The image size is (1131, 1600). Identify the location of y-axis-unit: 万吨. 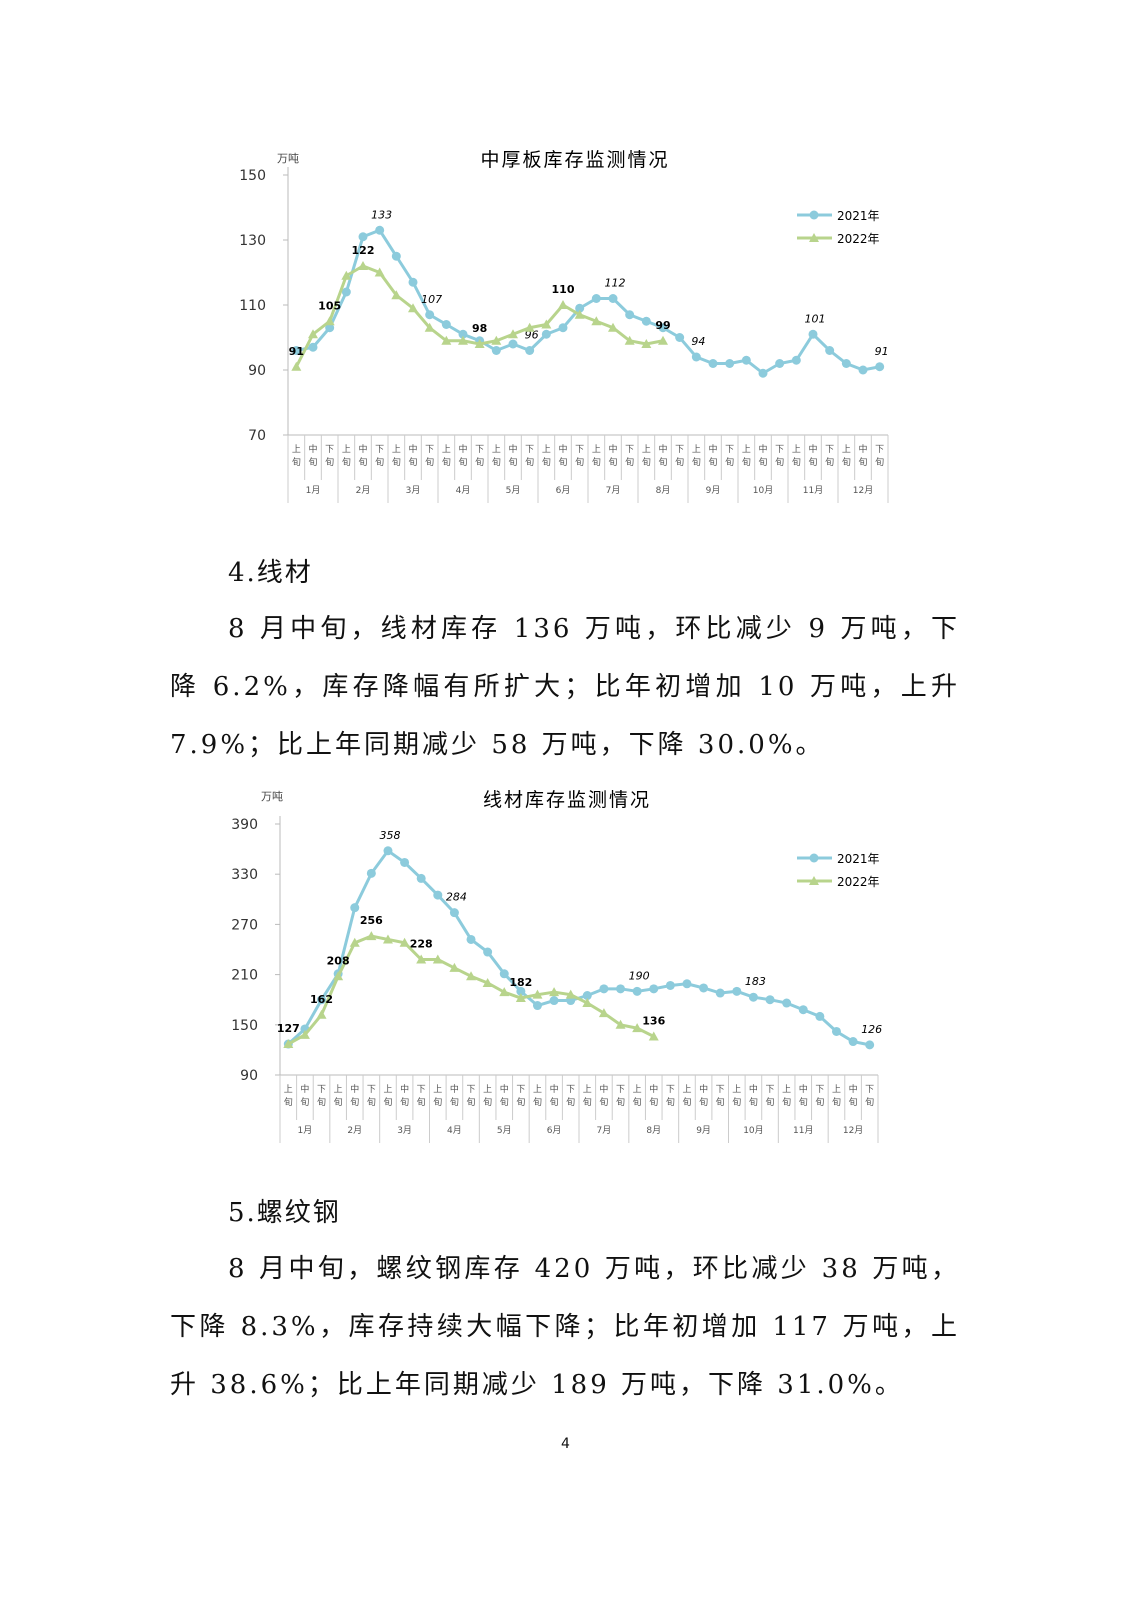
(288, 158).